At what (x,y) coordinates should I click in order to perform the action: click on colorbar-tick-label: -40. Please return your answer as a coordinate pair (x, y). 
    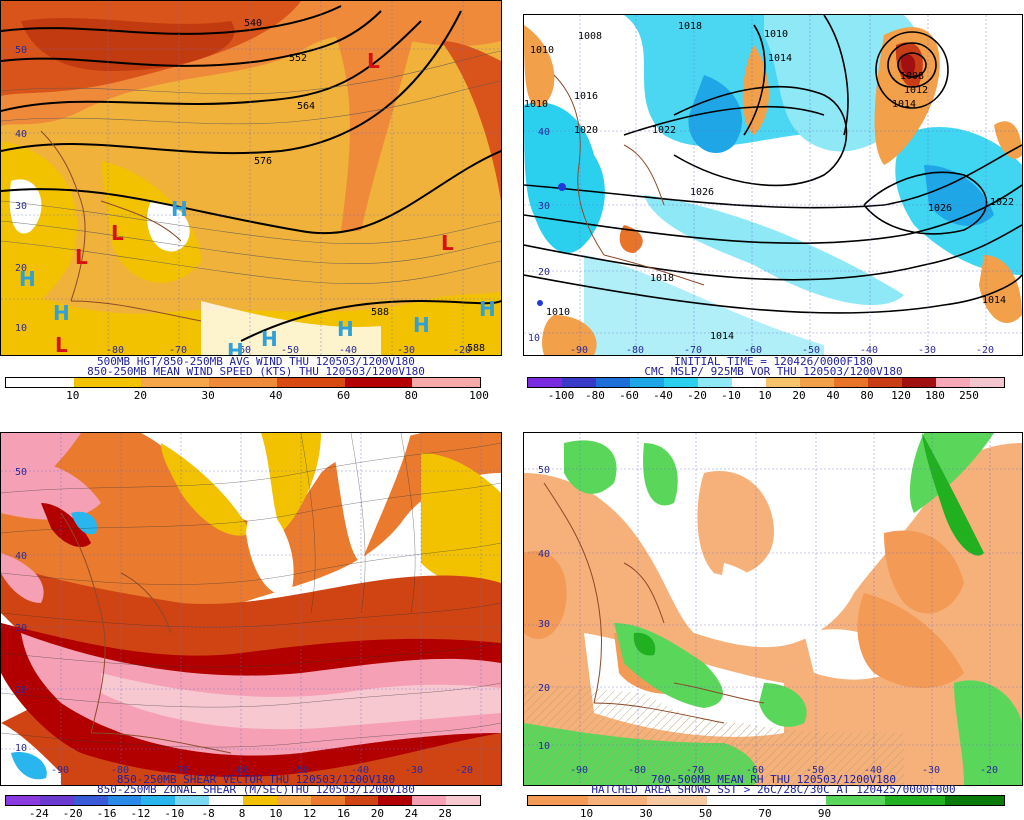
    Looking at the image, I should click on (663, 395).